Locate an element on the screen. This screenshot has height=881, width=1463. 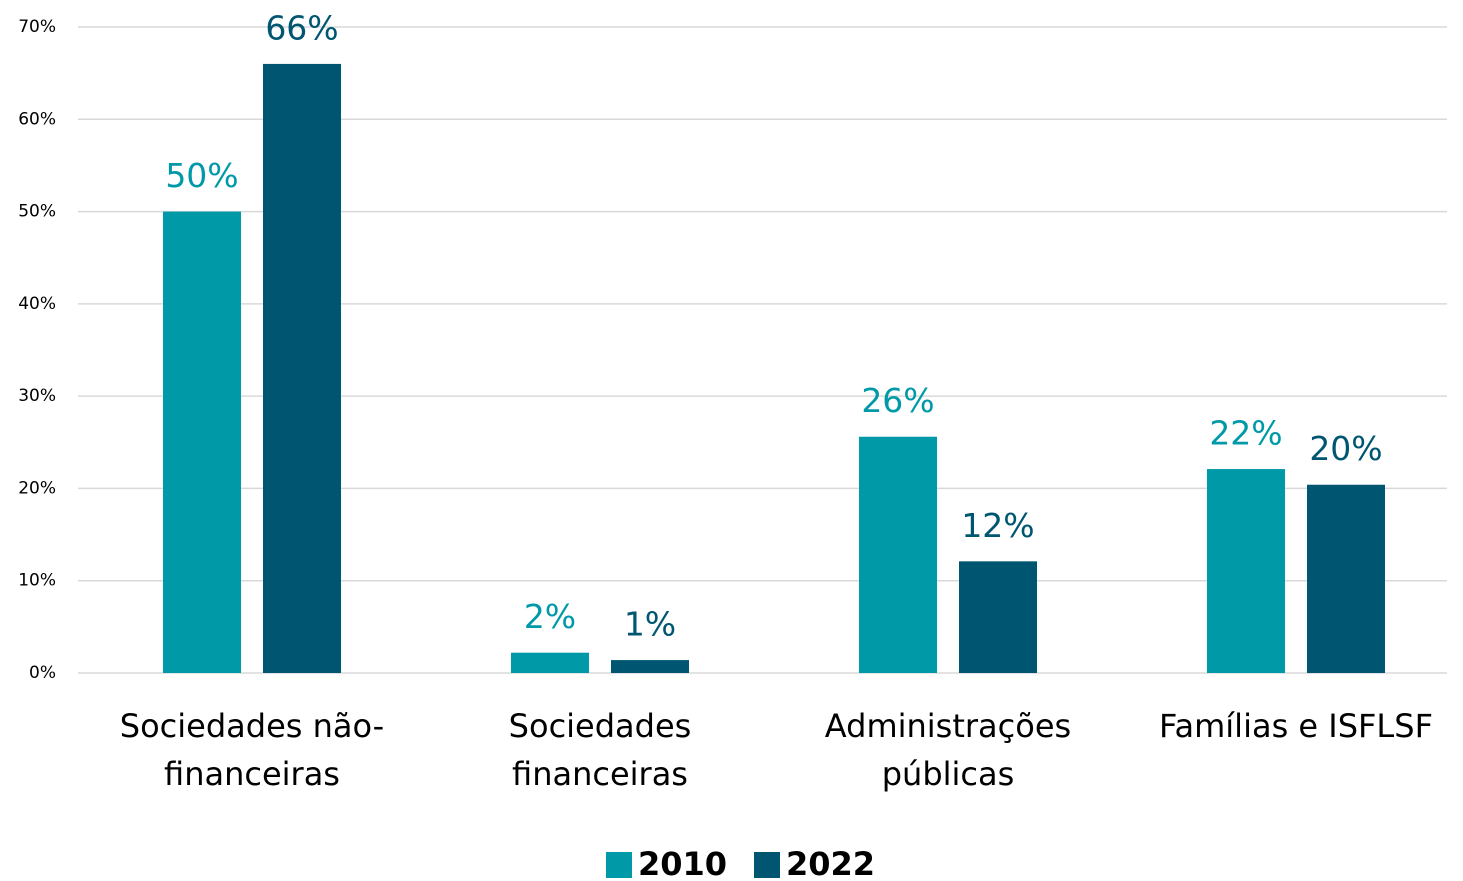
data-label: 50% is located at coordinates (201, 175).